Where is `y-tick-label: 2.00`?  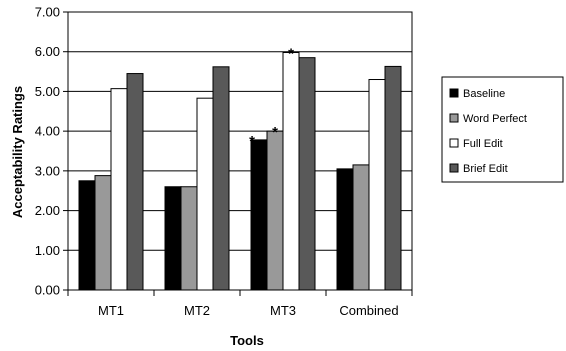 y-tick-label: 2.00 is located at coordinates (47, 210).